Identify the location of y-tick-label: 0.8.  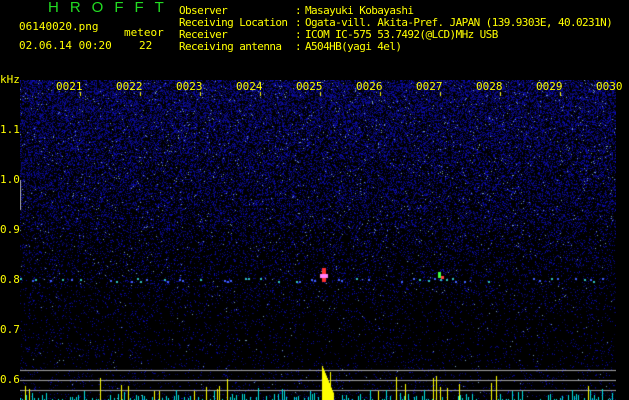
(10, 279).